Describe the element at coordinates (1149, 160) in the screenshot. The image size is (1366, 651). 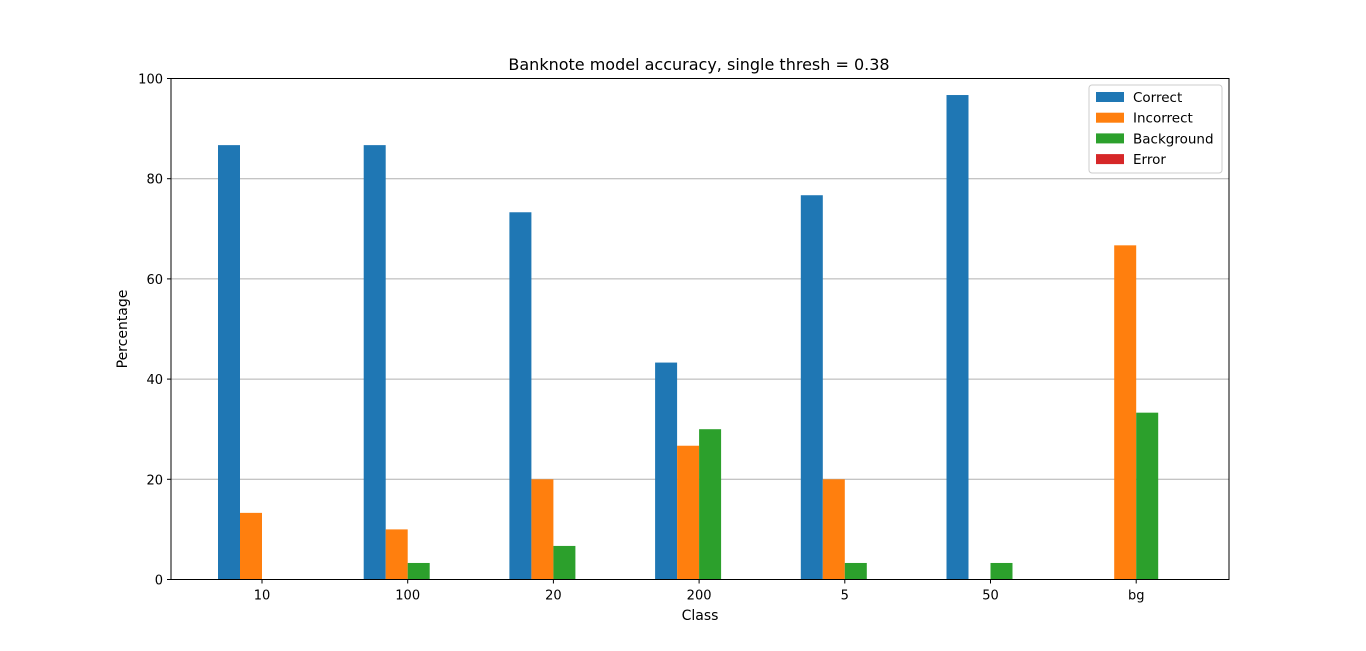
I see `legend-label-error: Error` at that location.